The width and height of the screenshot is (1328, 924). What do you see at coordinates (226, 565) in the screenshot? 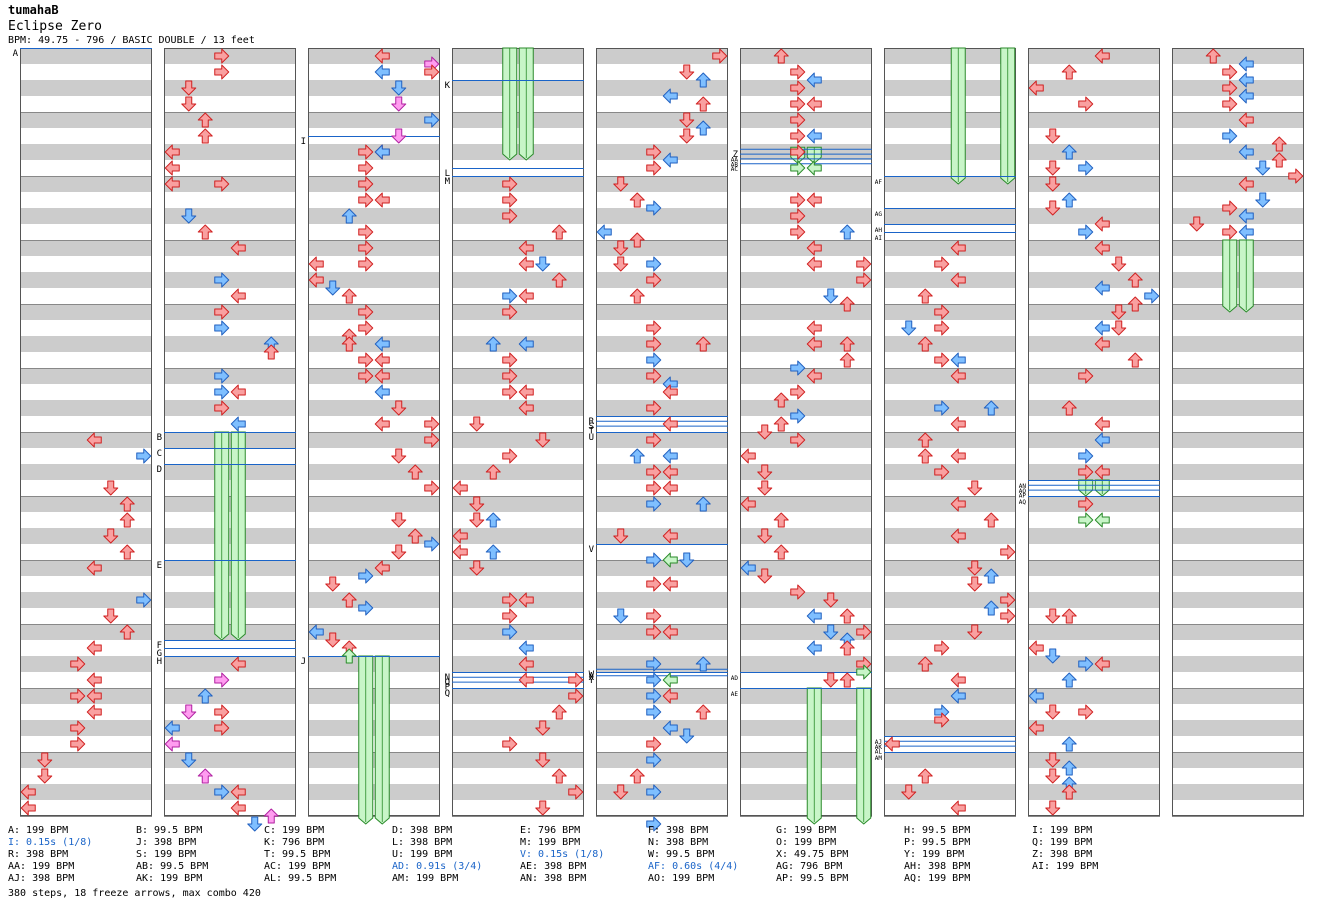
I see `bpm-marker: E` at bounding box center [226, 565].